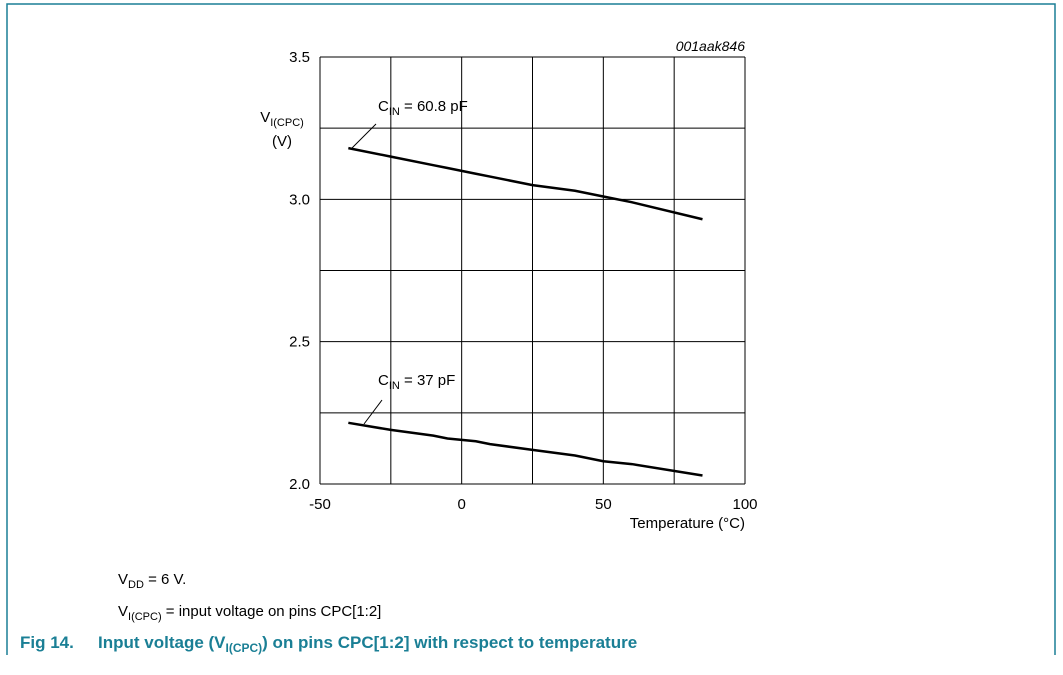 The image size is (1063, 675). Describe the element at coordinates (272, 611) in the screenshot. I see `note-rest: = input voltage on pins CPC[1:2]` at that location.